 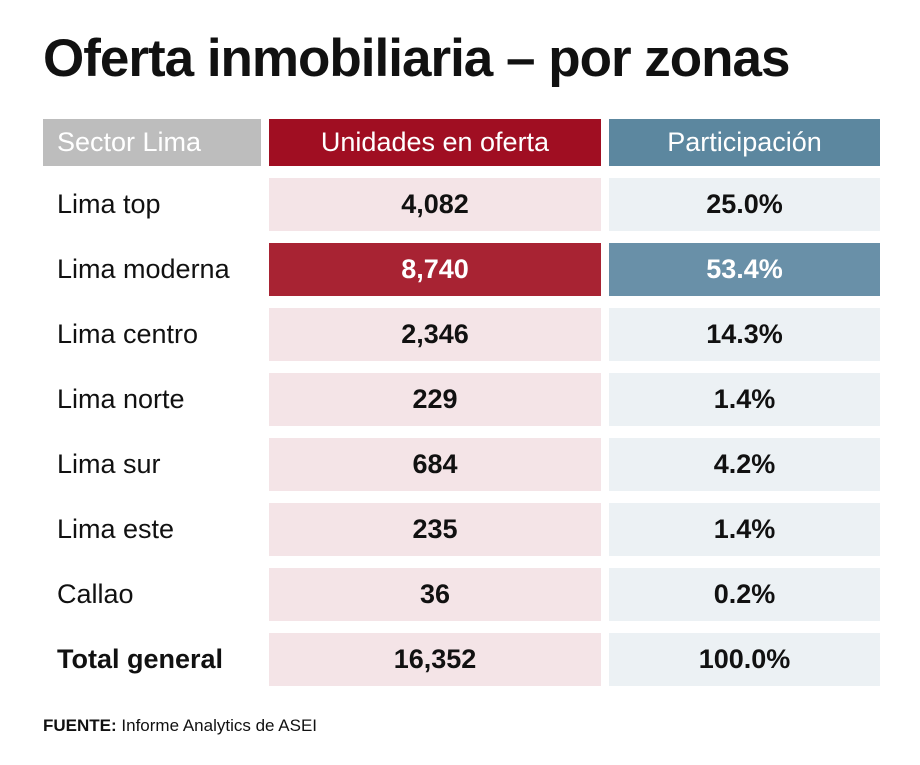 What do you see at coordinates (435, 529) in the screenshot?
I see `cell-units: 235` at bounding box center [435, 529].